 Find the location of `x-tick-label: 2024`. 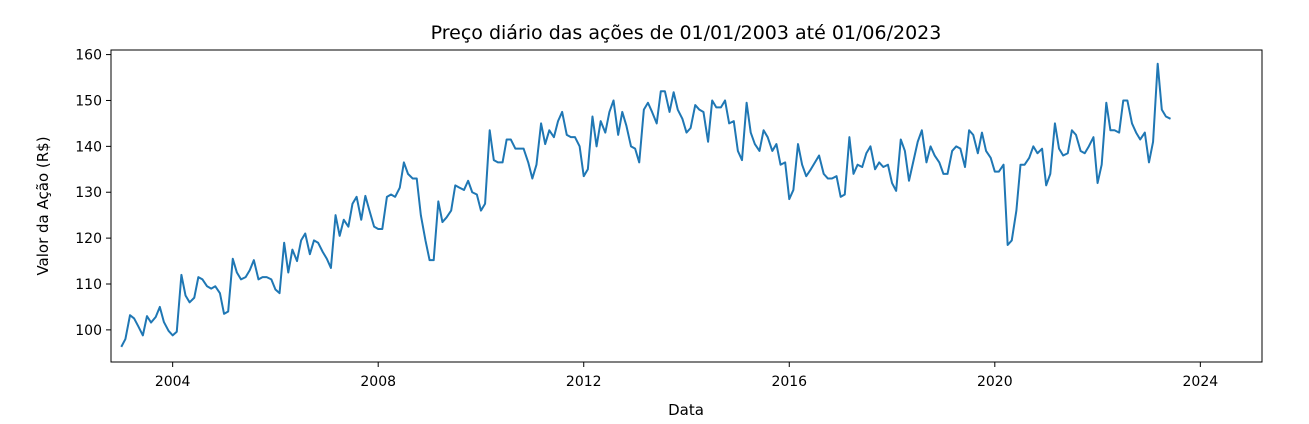

x-tick-label: 2024 is located at coordinates (1201, 382).